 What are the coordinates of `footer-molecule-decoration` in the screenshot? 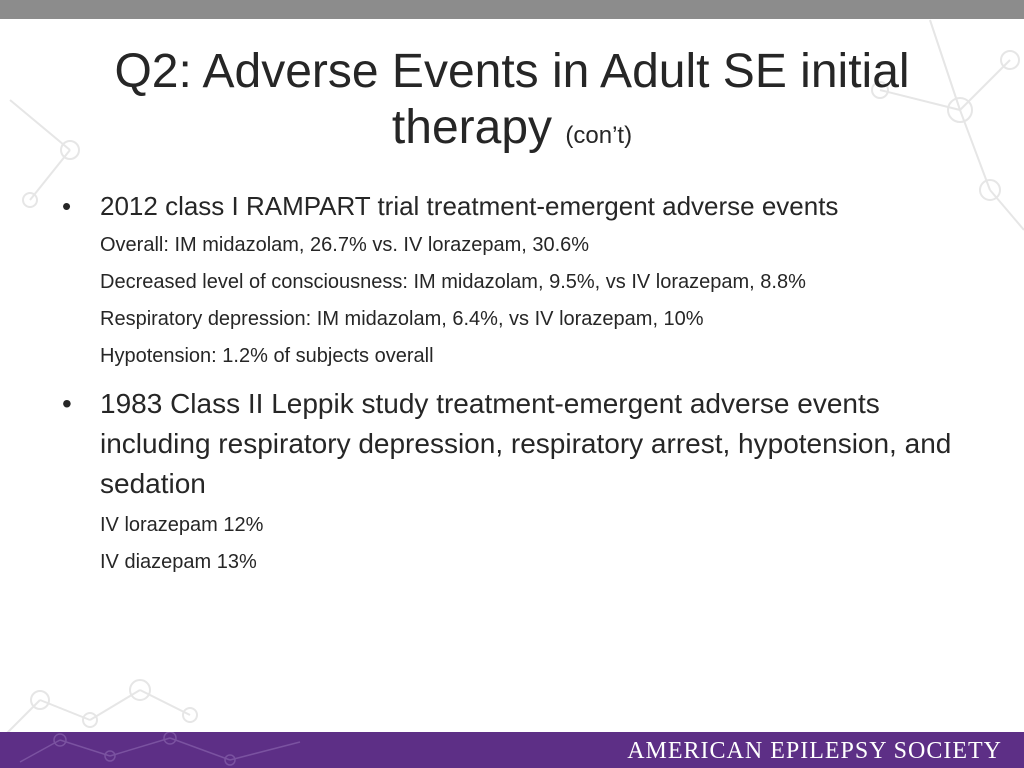 It's located at (160, 749).